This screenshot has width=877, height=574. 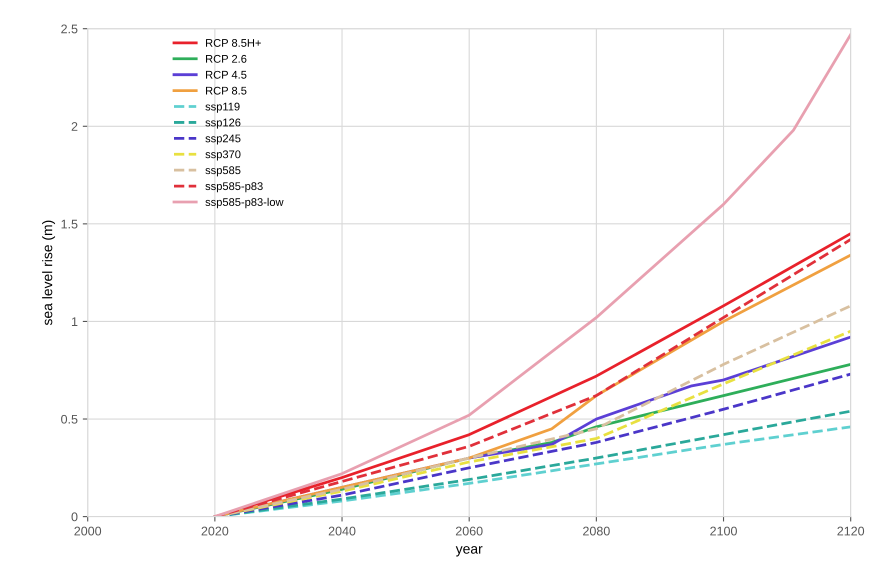 What do you see at coordinates (233, 42) in the screenshot?
I see `legend-label: RCP 8.5H+` at bounding box center [233, 42].